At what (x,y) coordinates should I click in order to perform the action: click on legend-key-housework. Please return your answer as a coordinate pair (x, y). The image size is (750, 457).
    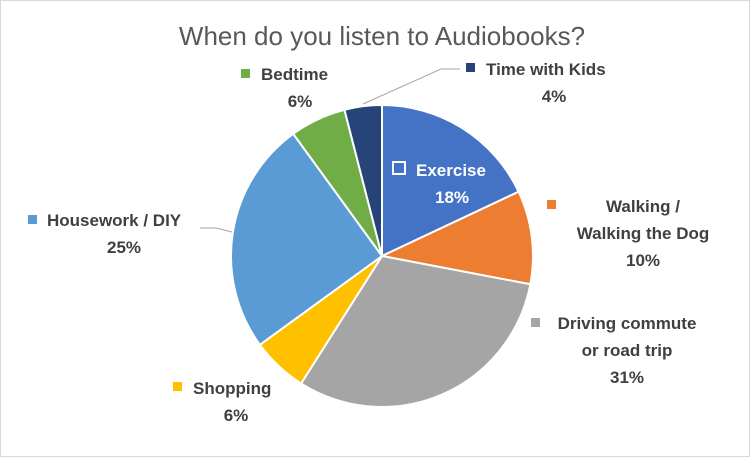
    Looking at the image, I should click on (32, 219).